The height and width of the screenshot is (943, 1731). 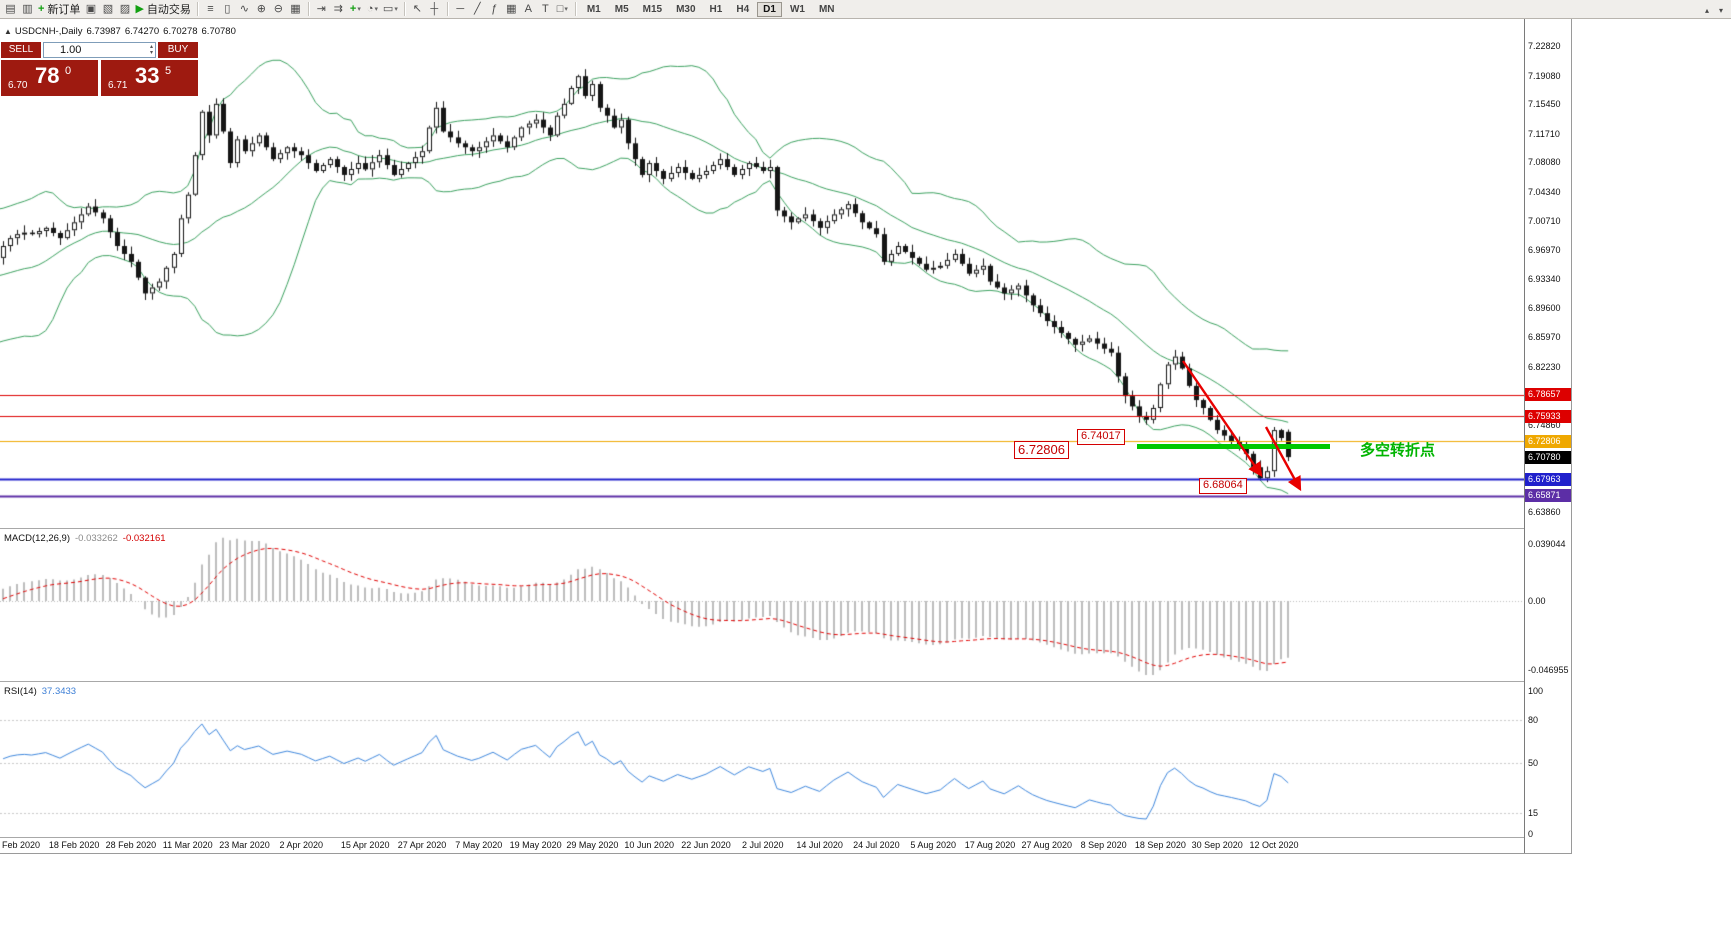 What do you see at coordinates (1274, 845) in the screenshot?
I see `date-label: 12 Oct 2020` at bounding box center [1274, 845].